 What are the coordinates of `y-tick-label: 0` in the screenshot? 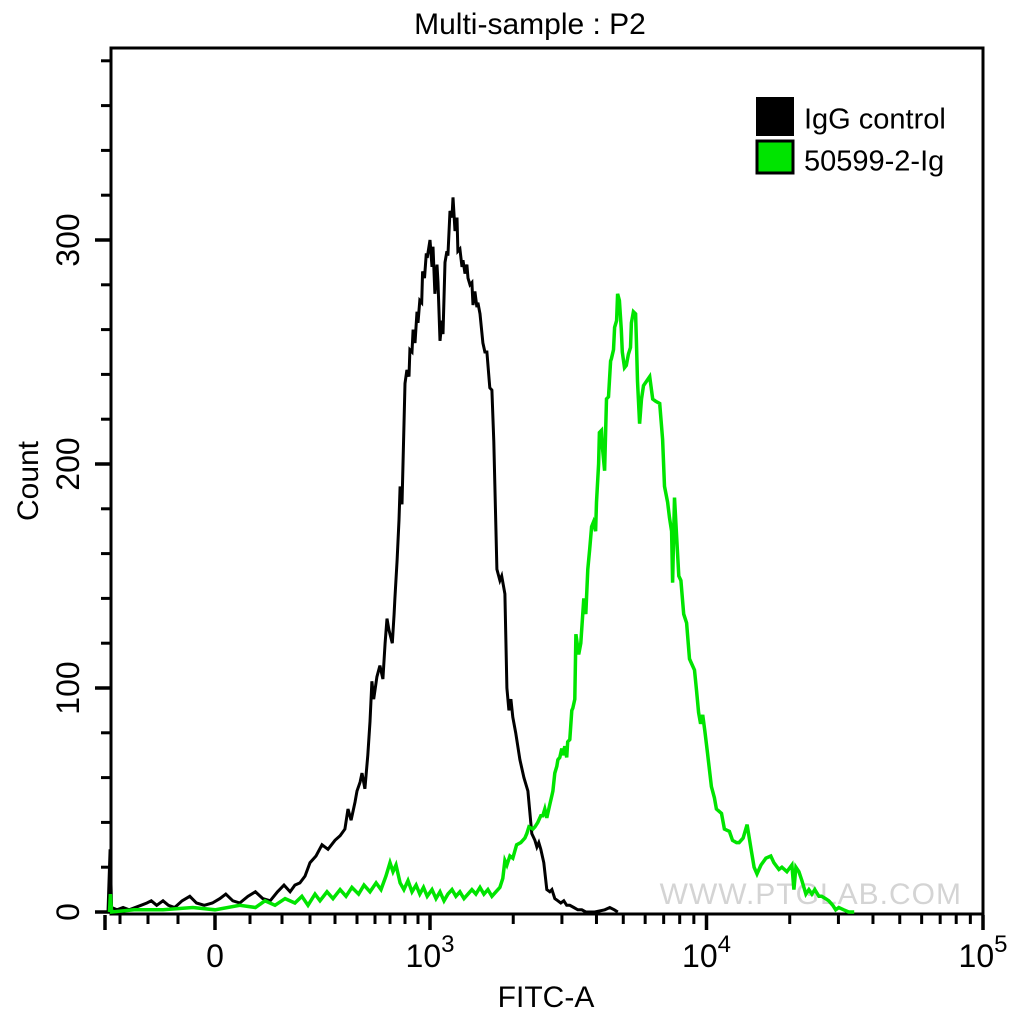 It's located at (68, 912).